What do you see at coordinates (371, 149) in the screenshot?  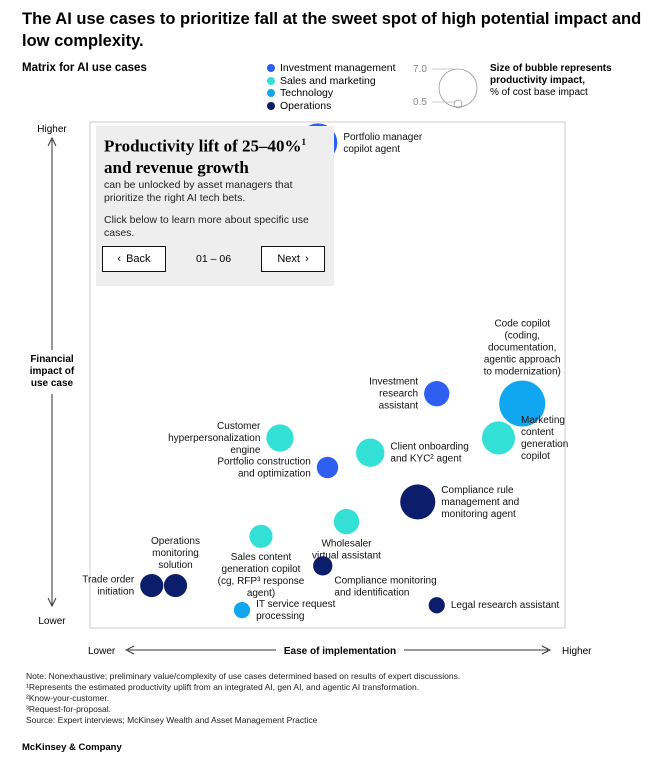 I see `bubble-label-line: copilot agent` at bounding box center [371, 149].